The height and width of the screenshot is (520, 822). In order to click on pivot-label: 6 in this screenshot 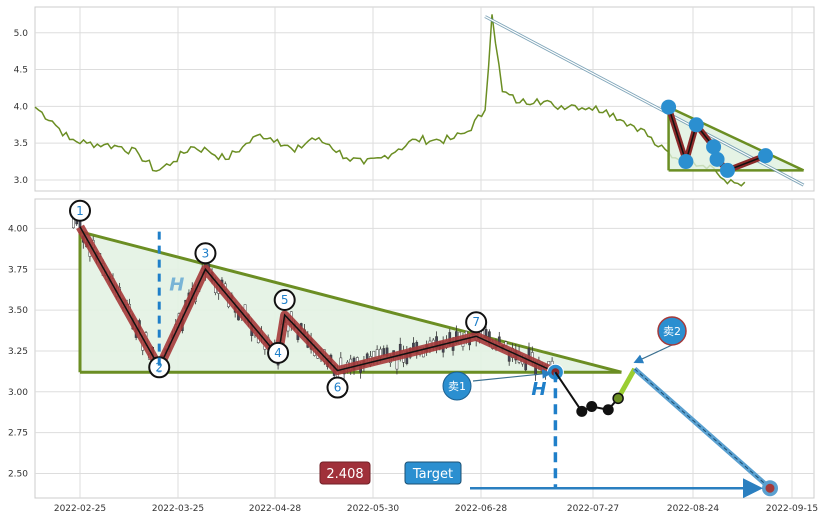, I will do `click(338, 388)`.